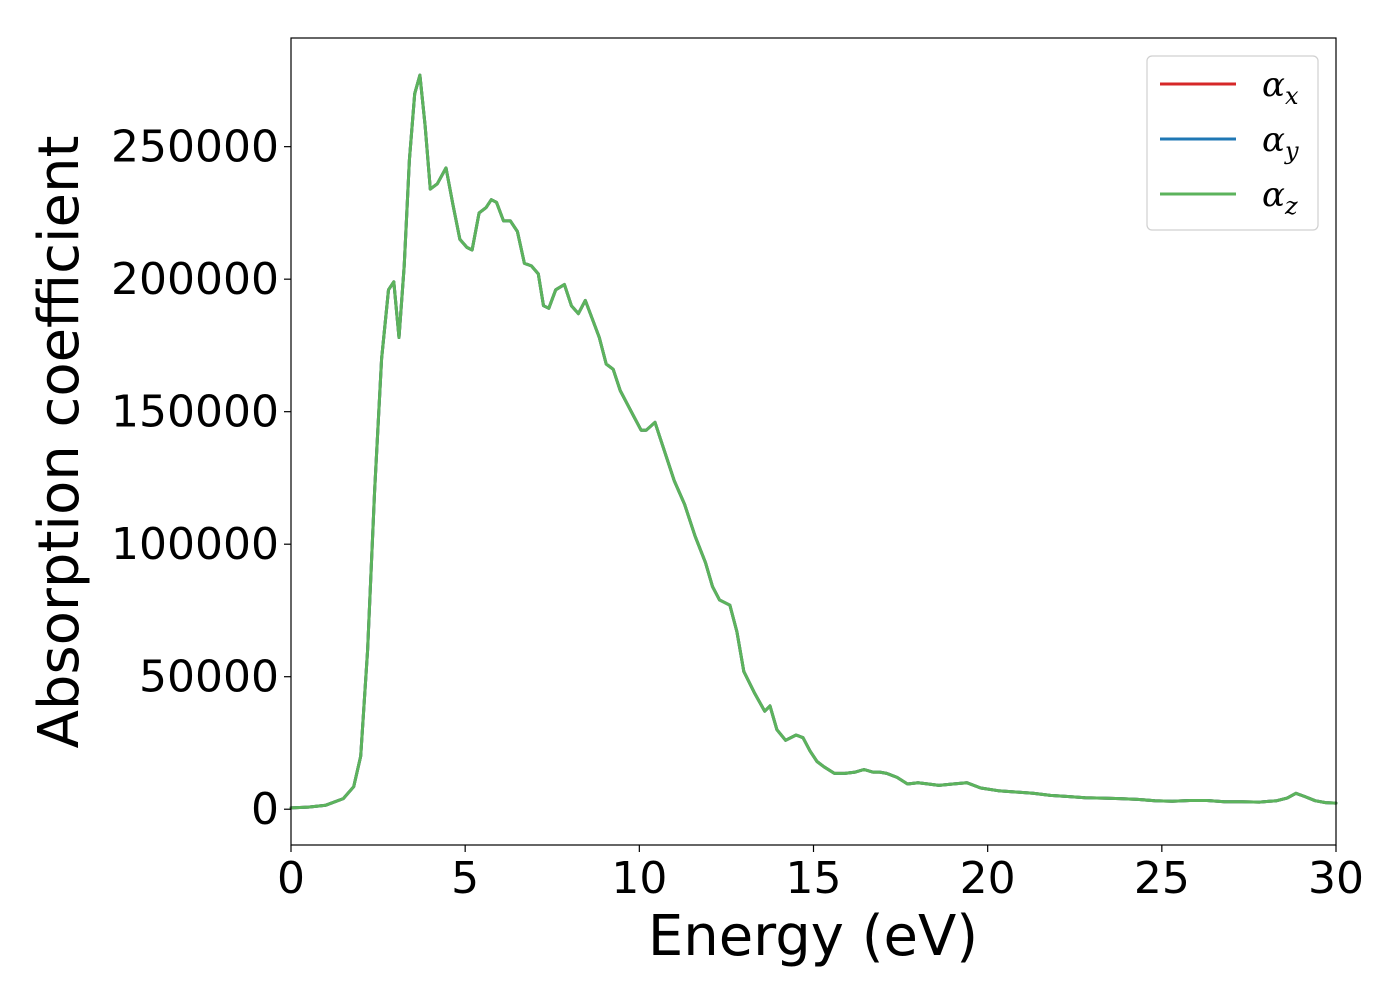  Describe the element at coordinates (465, 878) in the screenshot. I see `x-tick-label: 5` at that location.